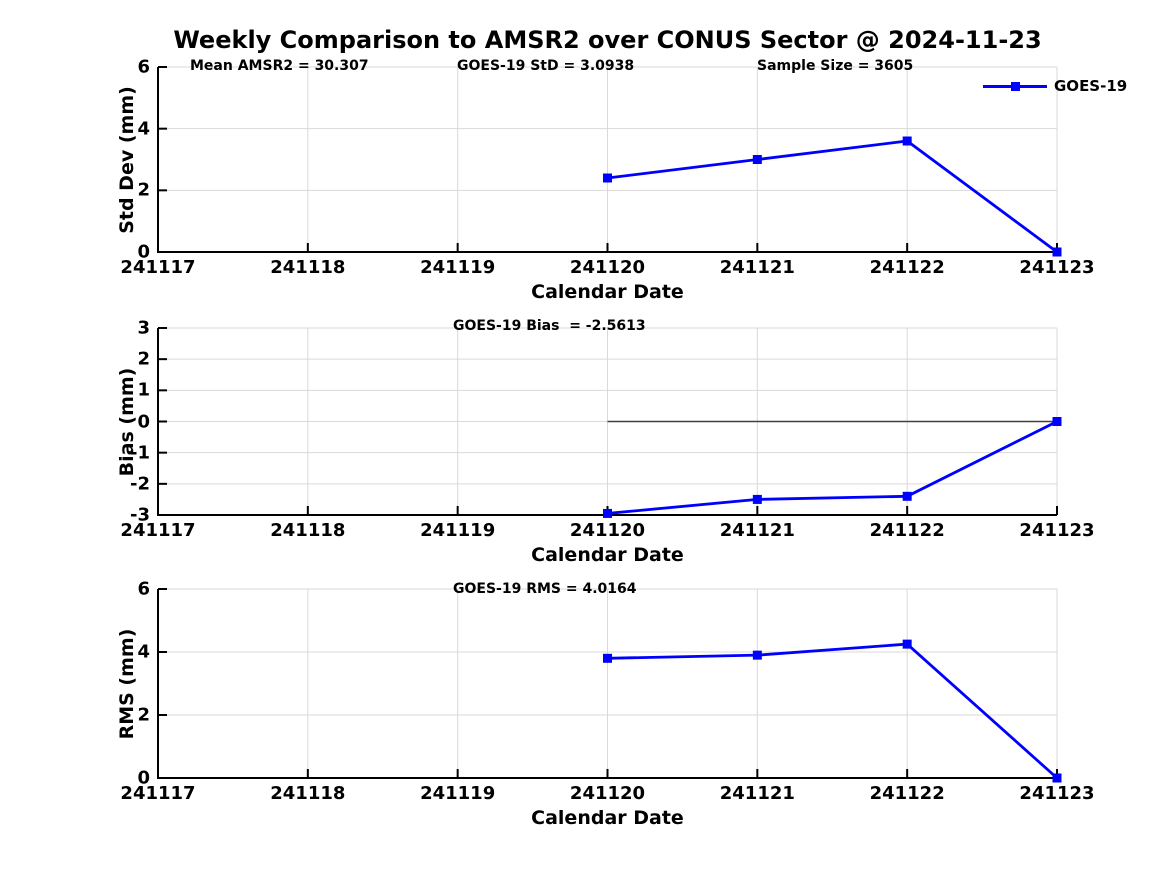 The image size is (1167, 875). What do you see at coordinates (140, 515) in the screenshot?
I see `y-tick-label: -3` at bounding box center [140, 515].